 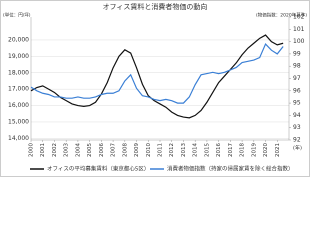 What do you see at coordinates (297, 103) in the screenshot?
I see `y2-tick-label: 95` at bounding box center [297, 103].